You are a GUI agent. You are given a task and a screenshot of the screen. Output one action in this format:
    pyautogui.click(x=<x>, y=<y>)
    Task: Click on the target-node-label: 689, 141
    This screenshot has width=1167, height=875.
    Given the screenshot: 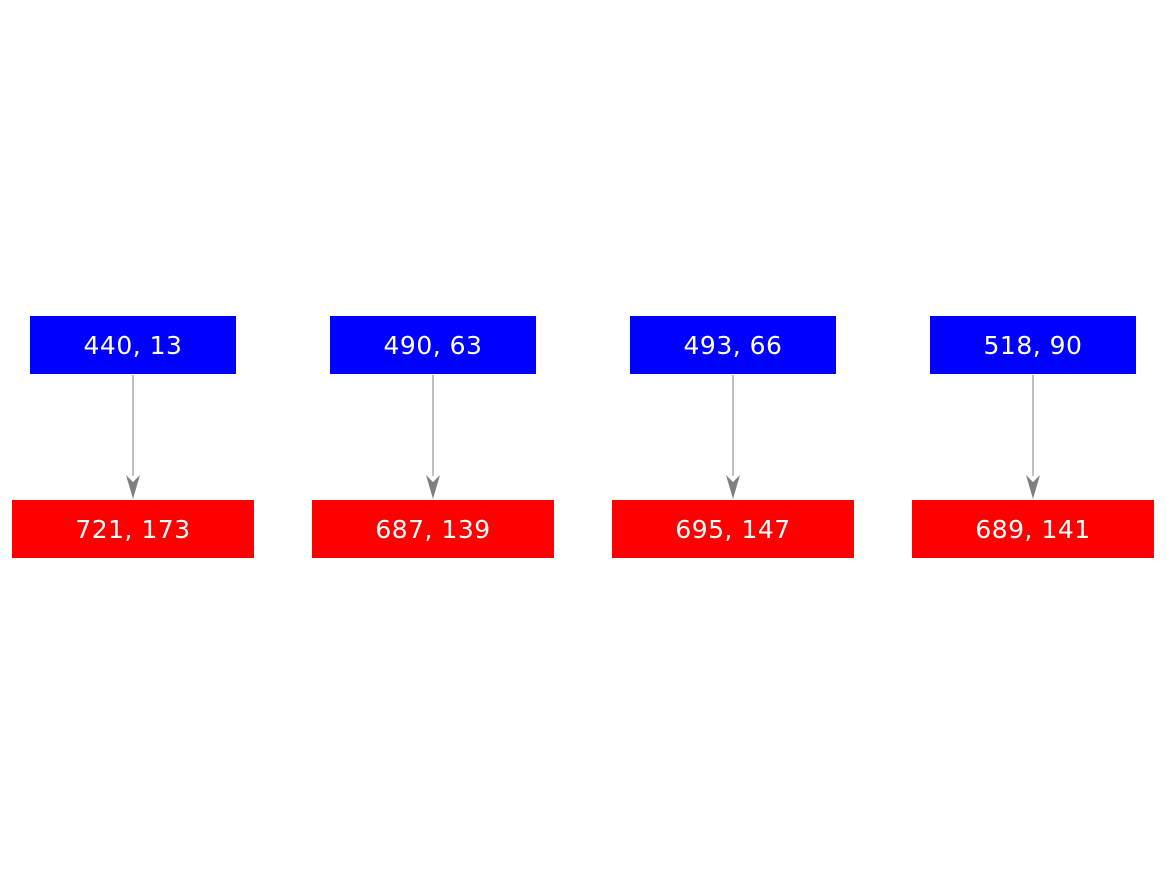 What is the action you would take?
    pyautogui.click(x=1033, y=529)
    